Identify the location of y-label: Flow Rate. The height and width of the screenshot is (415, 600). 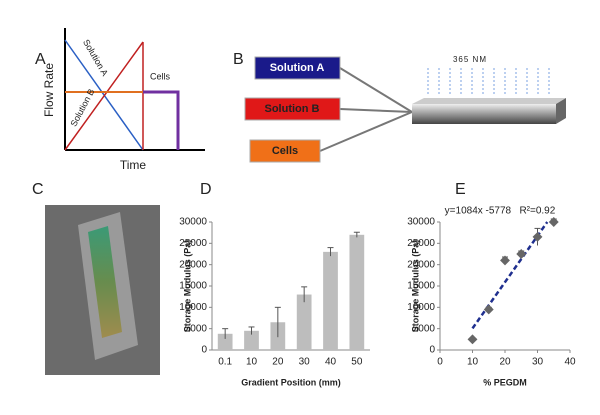
(49, 90).